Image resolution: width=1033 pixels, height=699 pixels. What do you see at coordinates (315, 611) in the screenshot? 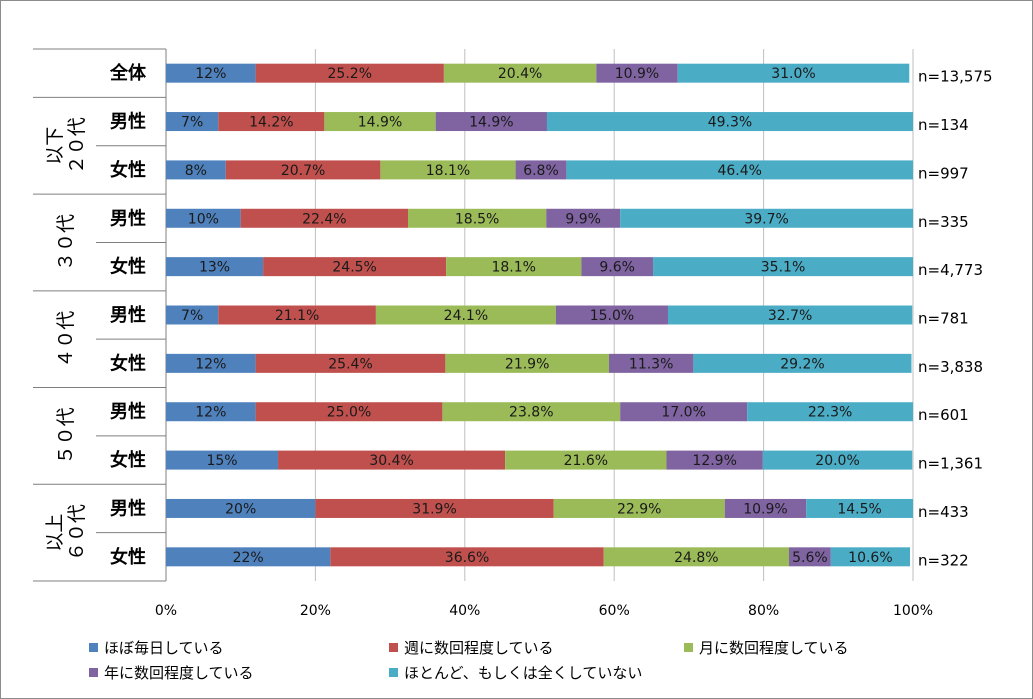
I see `x-tick-label: 20%` at bounding box center [315, 611].